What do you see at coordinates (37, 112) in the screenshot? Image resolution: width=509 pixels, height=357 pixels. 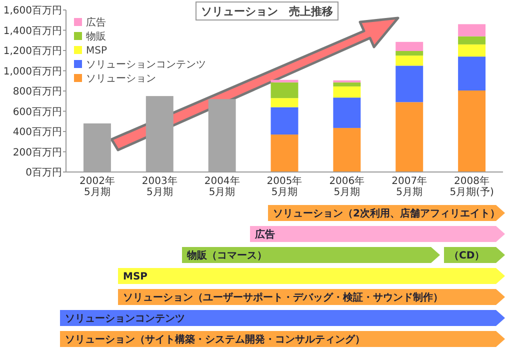 I see `y-tick-label: 600百万円` at bounding box center [37, 112].